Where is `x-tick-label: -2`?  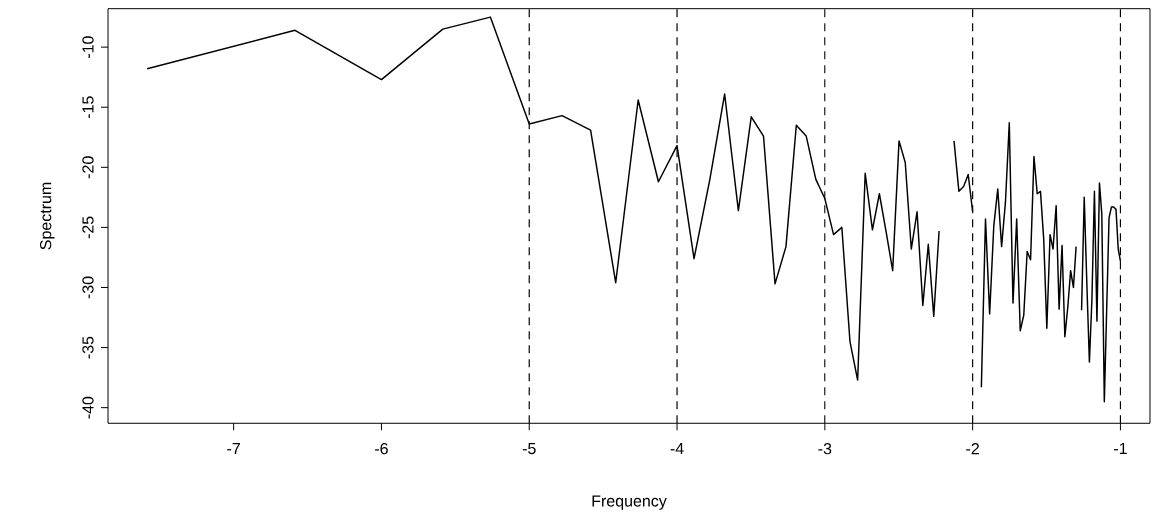
x-tick-label: -2 is located at coordinates (972, 449).